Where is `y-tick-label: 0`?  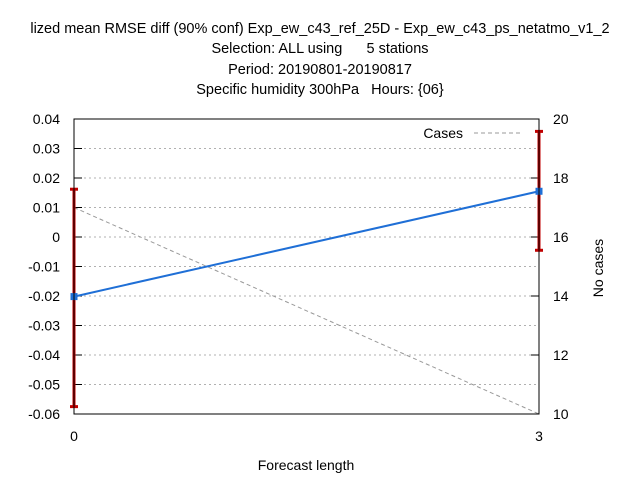 y-tick-label: 0 is located at coordinates (56, 237).